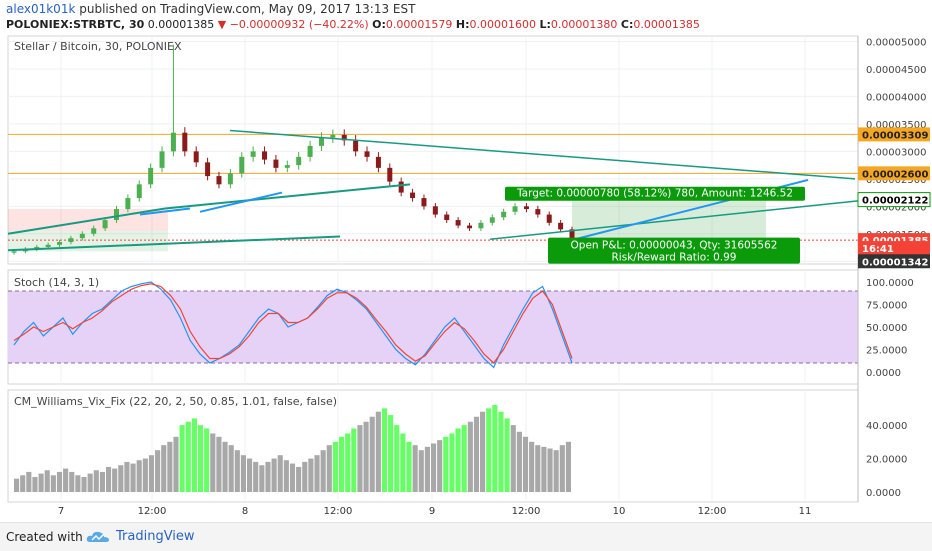 The image size is (932, 551). I want to click on price-tick-label: 0.00003500, so click(896, 125).